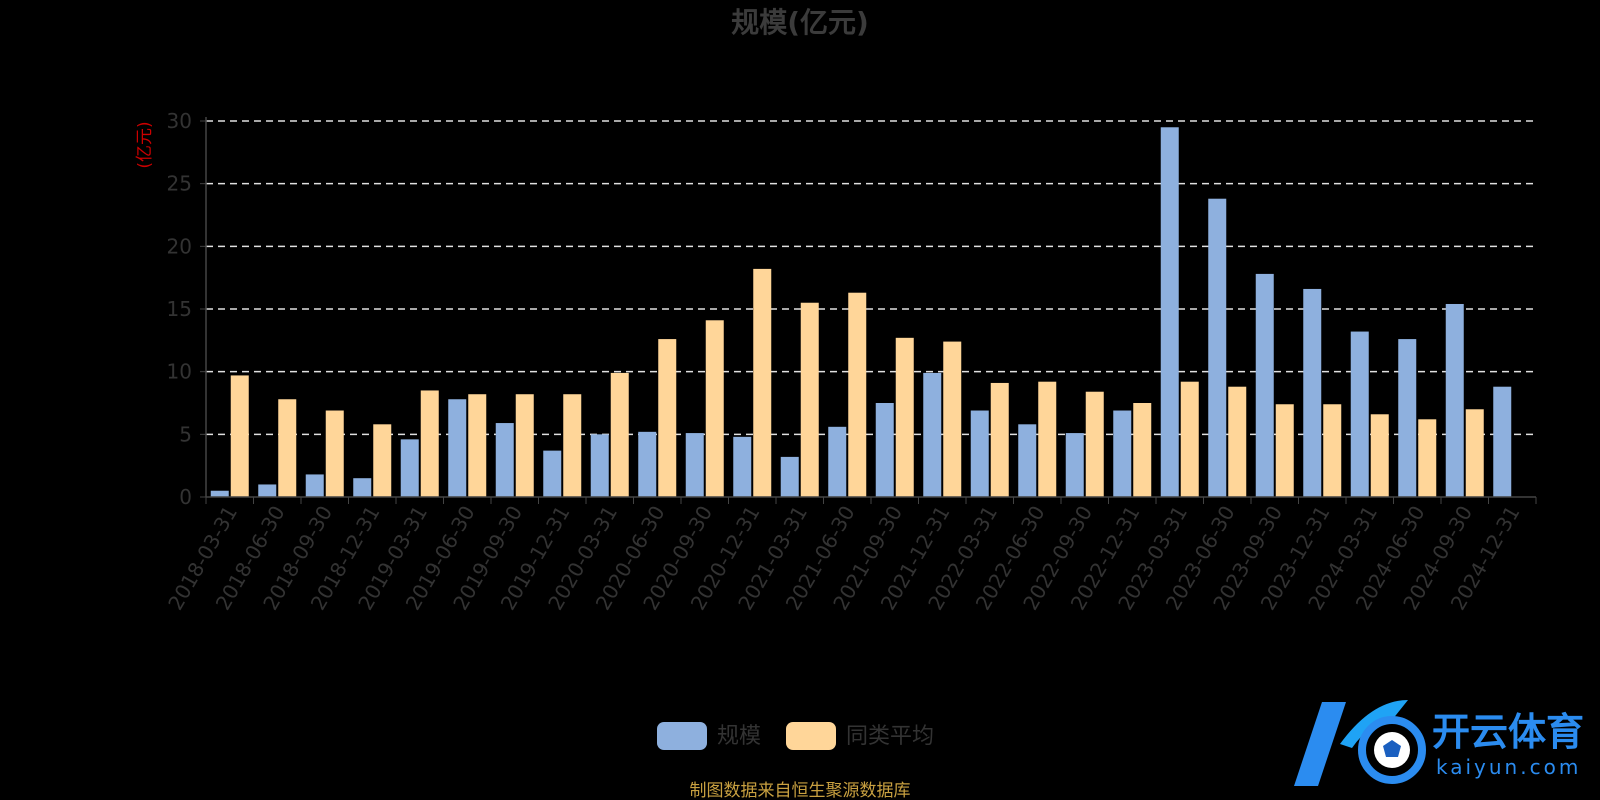 Image resolution: width=1600 pixels, height=800 pixels. What do you see at coordinates (179, 121) in the screenshot?
I see `y-tick-label: 30` at bounding box center [179, 121].